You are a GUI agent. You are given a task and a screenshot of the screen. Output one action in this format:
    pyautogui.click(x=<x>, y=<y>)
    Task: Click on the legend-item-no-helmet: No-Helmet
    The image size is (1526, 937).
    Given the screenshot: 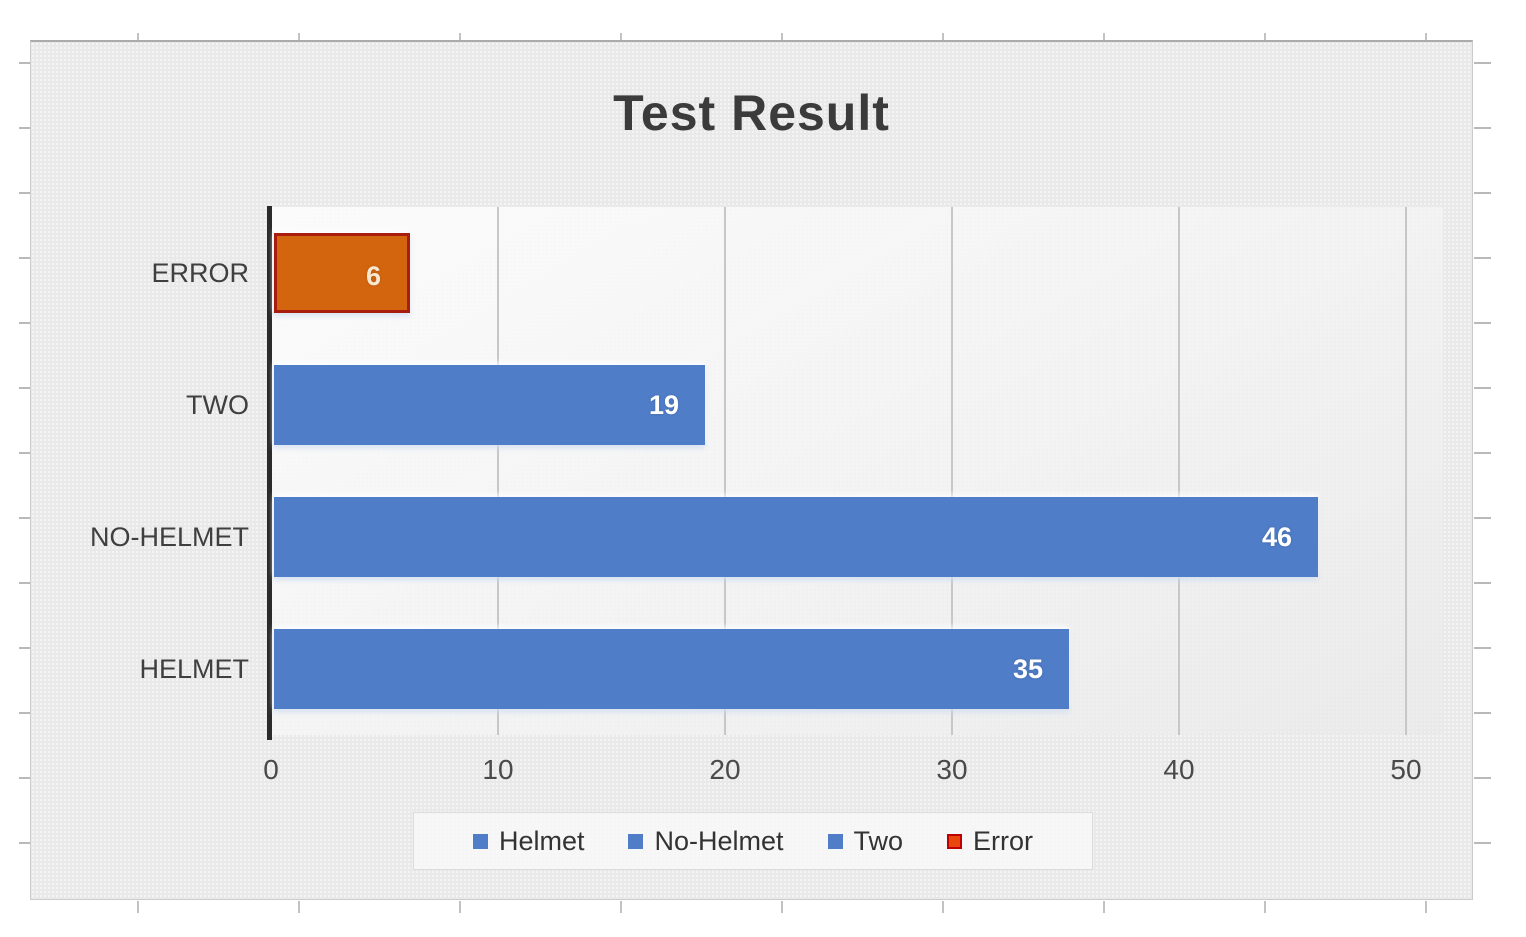 What is the action you would take?
    pyautogui.click(x=706, y=841)
    